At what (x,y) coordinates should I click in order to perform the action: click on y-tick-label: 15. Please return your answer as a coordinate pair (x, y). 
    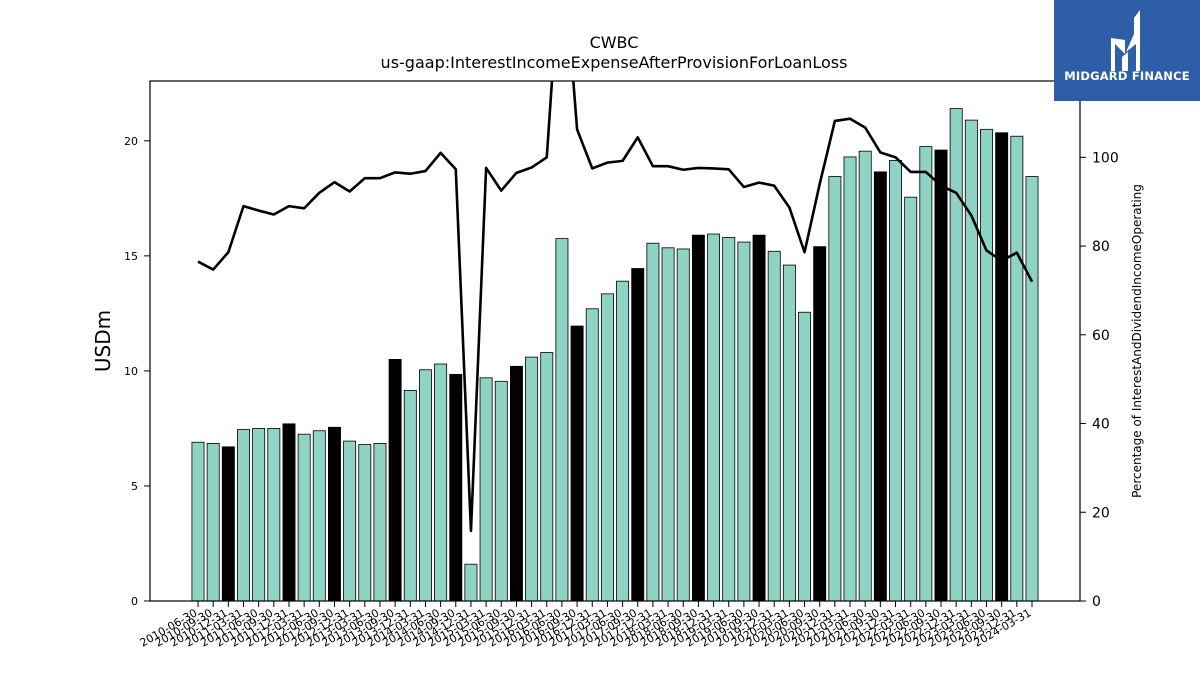
    Looking at the image, I should click on (131, 256).